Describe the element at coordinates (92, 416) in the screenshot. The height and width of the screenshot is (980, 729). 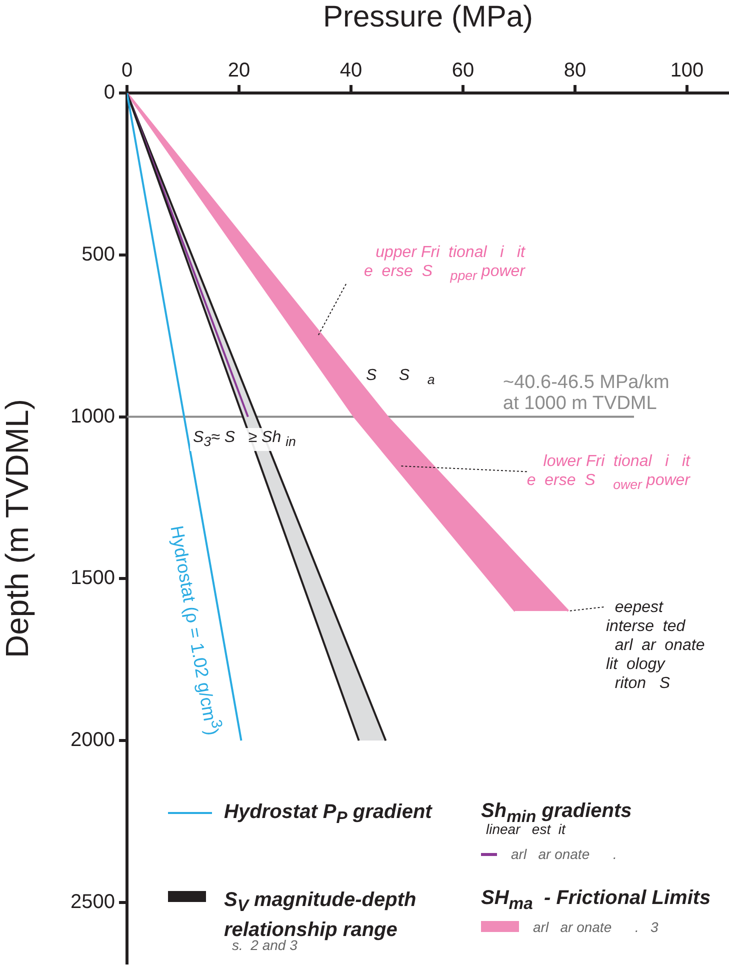
I see `y-tick-label: 1000` at that location.